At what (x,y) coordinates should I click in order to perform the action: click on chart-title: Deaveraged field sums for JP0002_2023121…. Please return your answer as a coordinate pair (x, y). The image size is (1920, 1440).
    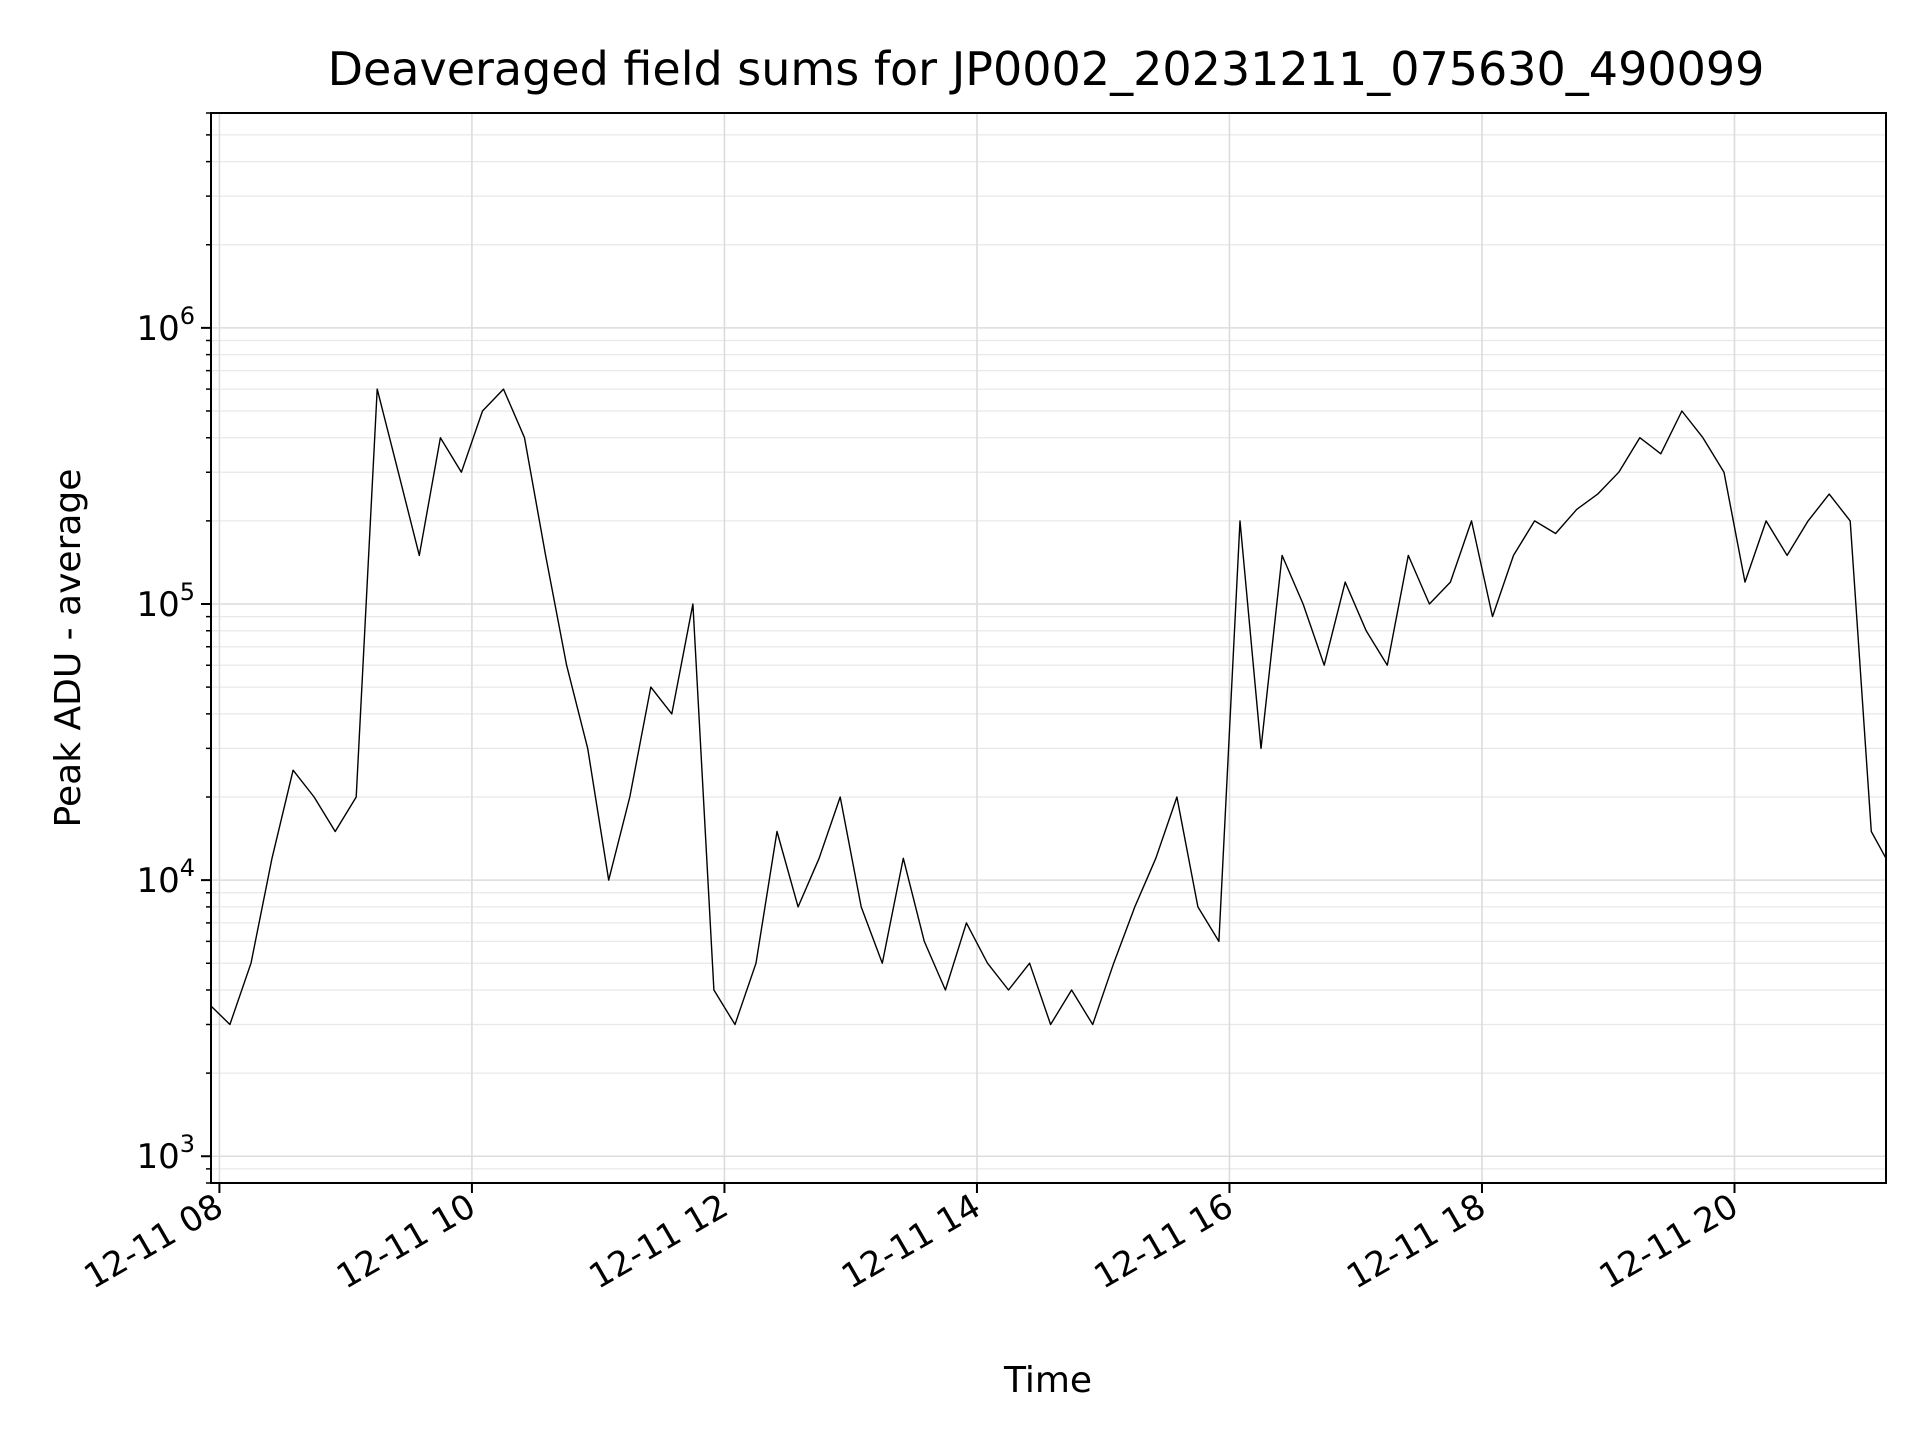
    Looking at the image, I should click on (1046, 69).